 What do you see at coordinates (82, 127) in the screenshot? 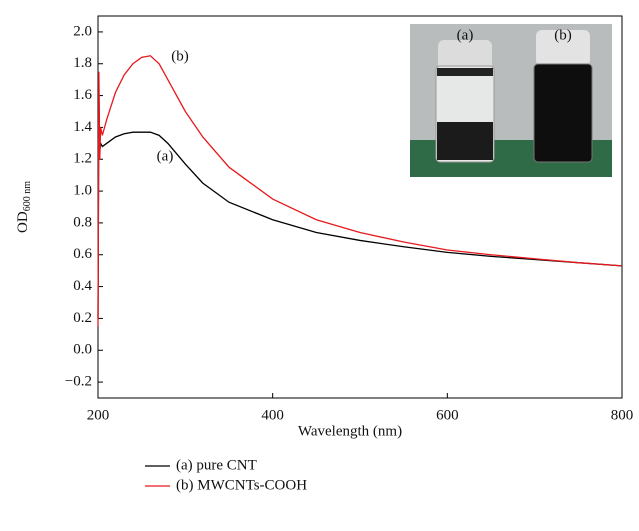
I see `y-tick-label: 1.4` at bounding box center [82, 127].